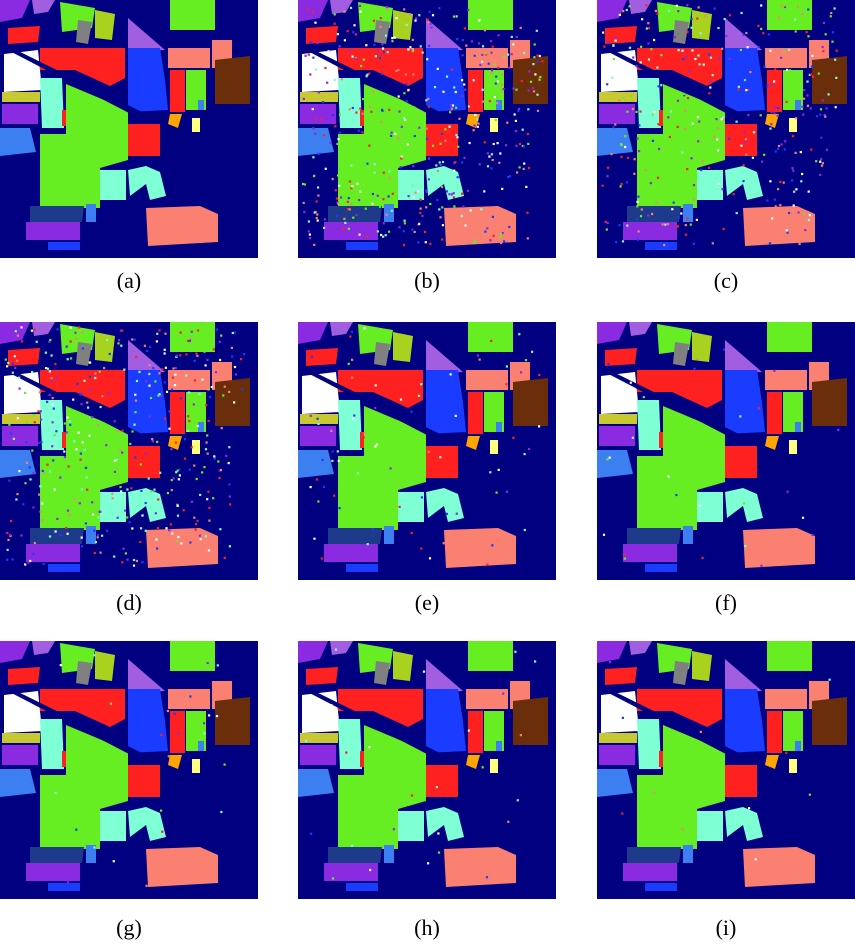 The width and height of the screenshot is (855, 950). Describe the element at coordinates (129, 770) in the screenshot. I see `classification-map-g` at that location.